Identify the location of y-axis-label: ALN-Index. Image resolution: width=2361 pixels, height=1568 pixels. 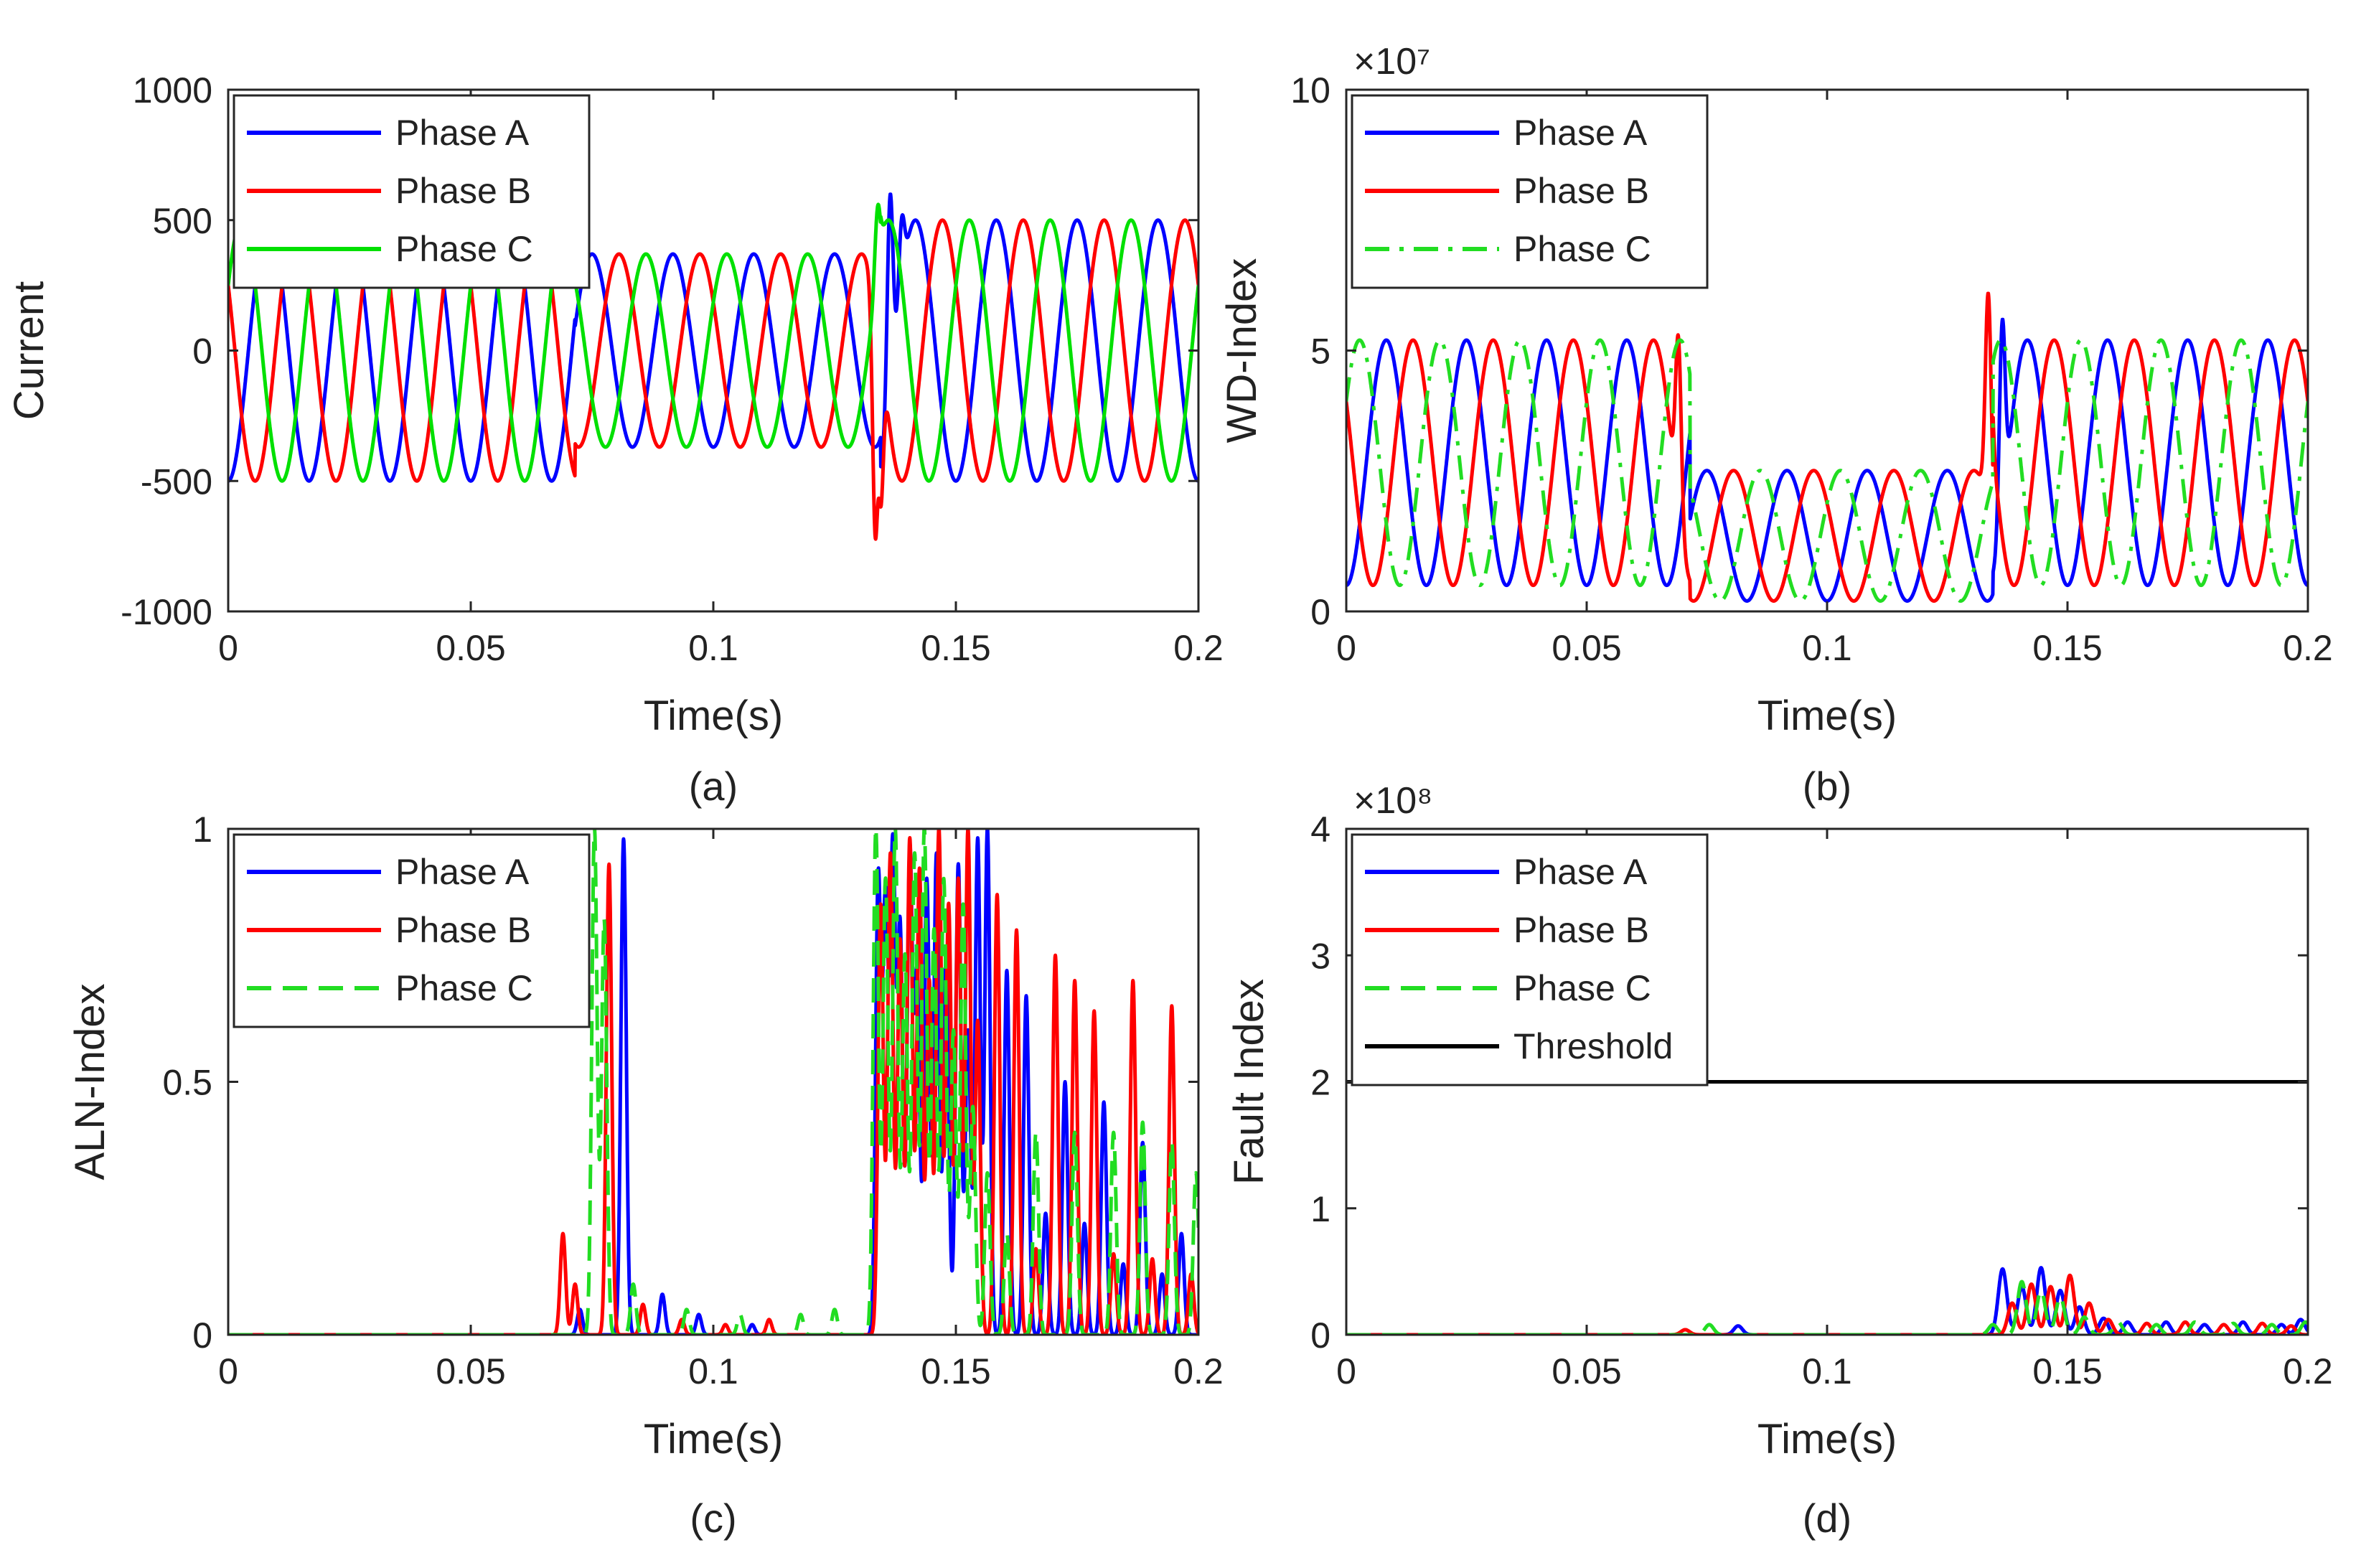
(90, 1081).